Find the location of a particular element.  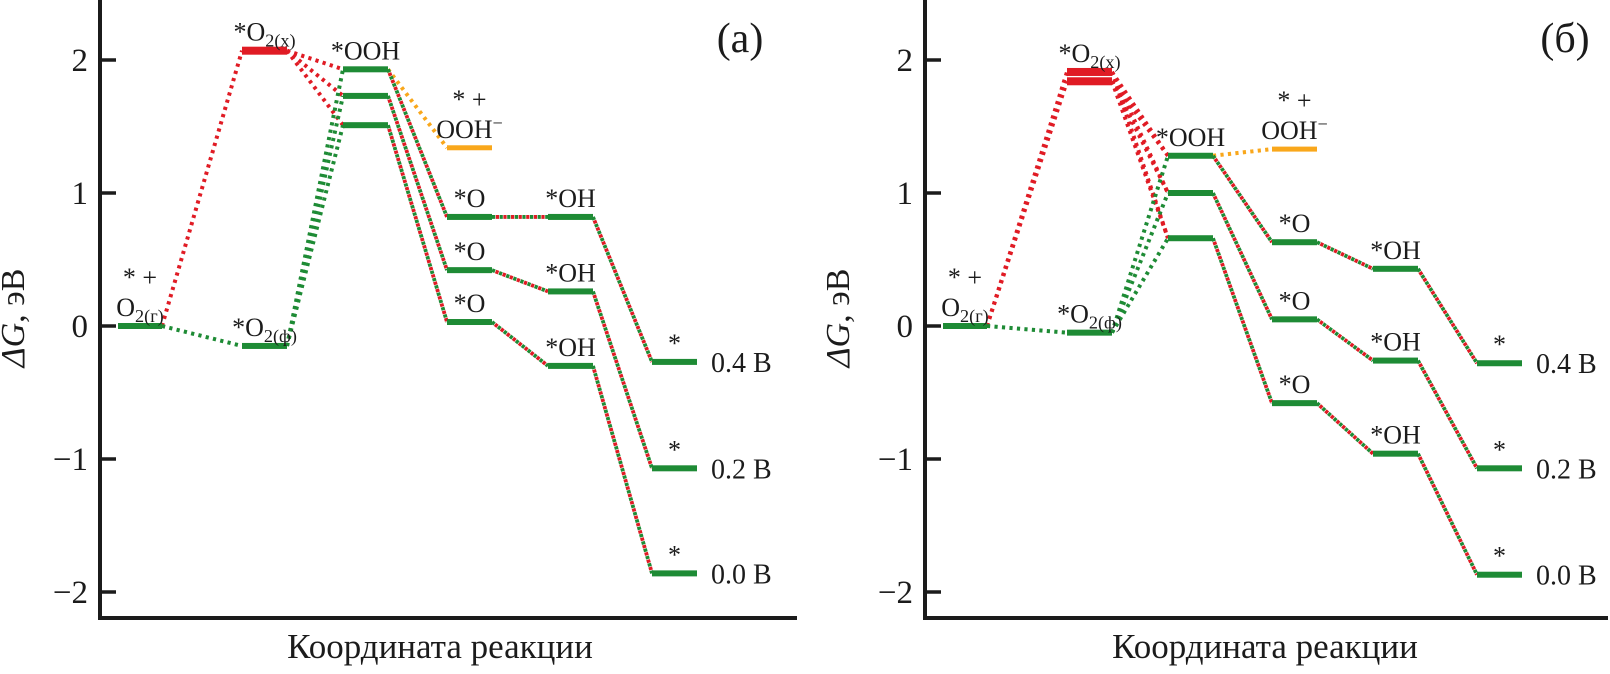

y-tick-label-1: 1 is located at coordinates (80, 194).